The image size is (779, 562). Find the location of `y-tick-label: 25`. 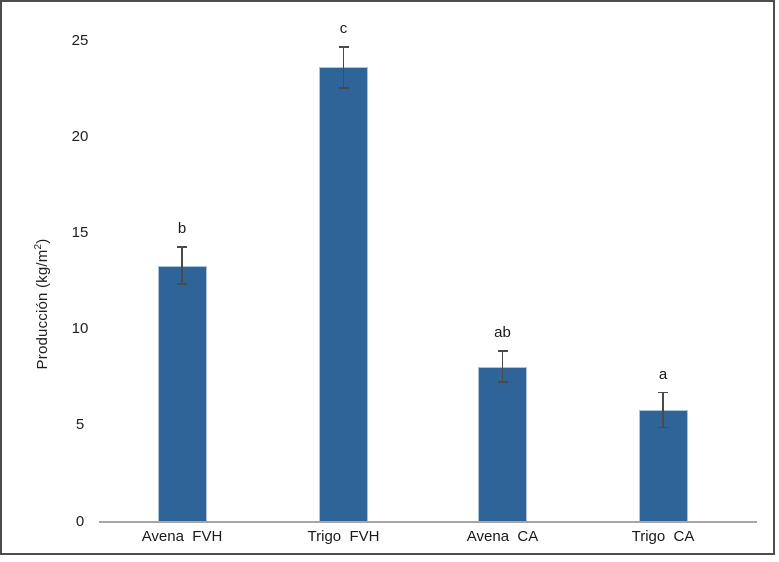

y-tick-label: 25 is located at coordinates (80, 40).